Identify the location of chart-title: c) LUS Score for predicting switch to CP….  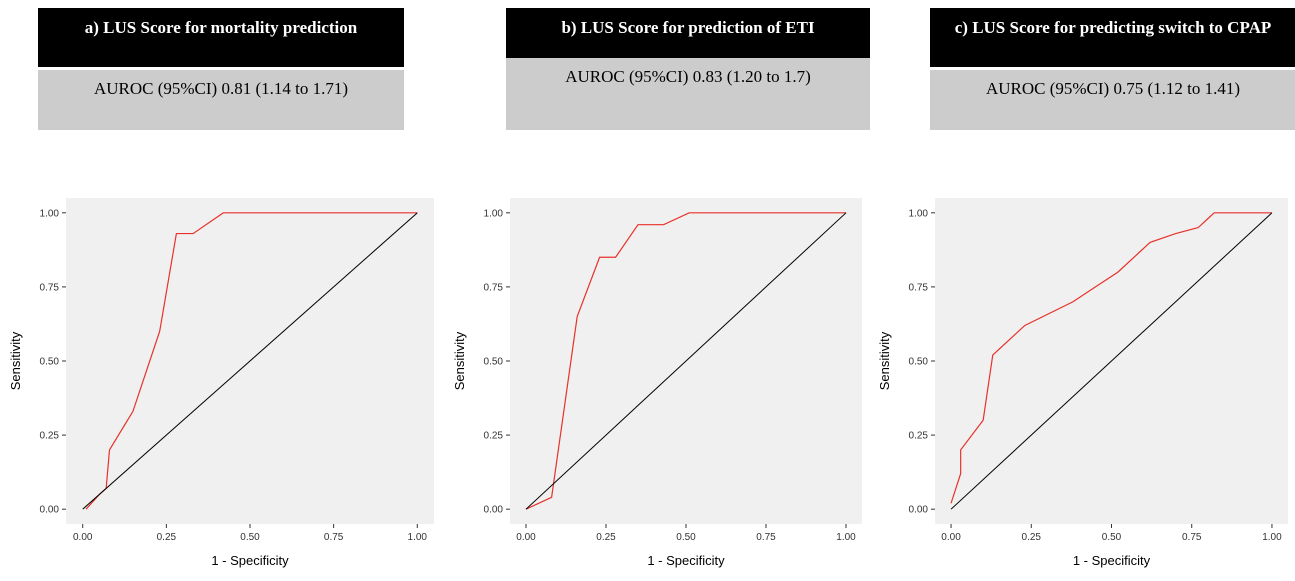
(1112, 37).